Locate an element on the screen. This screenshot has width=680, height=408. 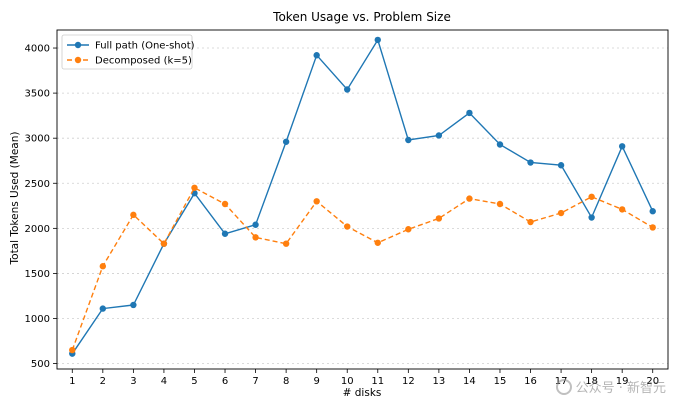
y-tick-label: 1500 is located at coordinates (37, 274).